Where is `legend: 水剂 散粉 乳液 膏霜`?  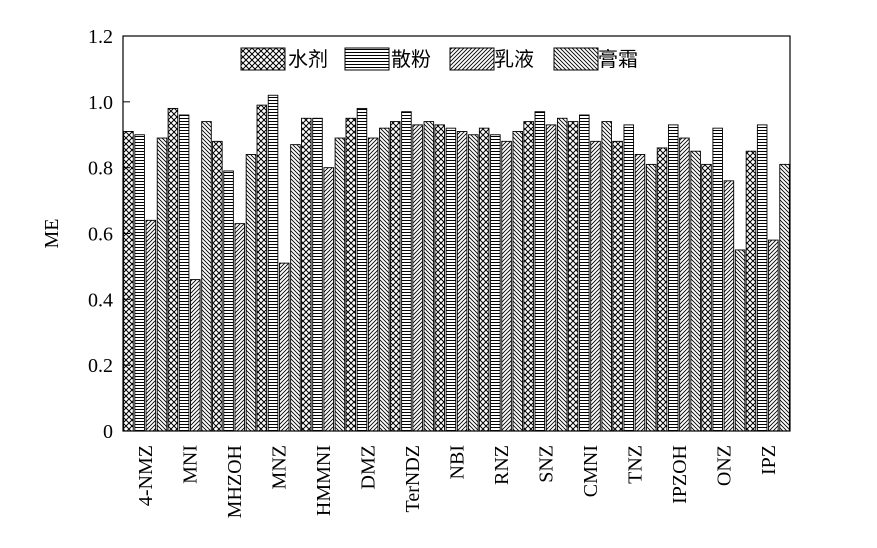
legend: 水剂 散粉 乳液 膏霜 is located at coordinates (439, 59).